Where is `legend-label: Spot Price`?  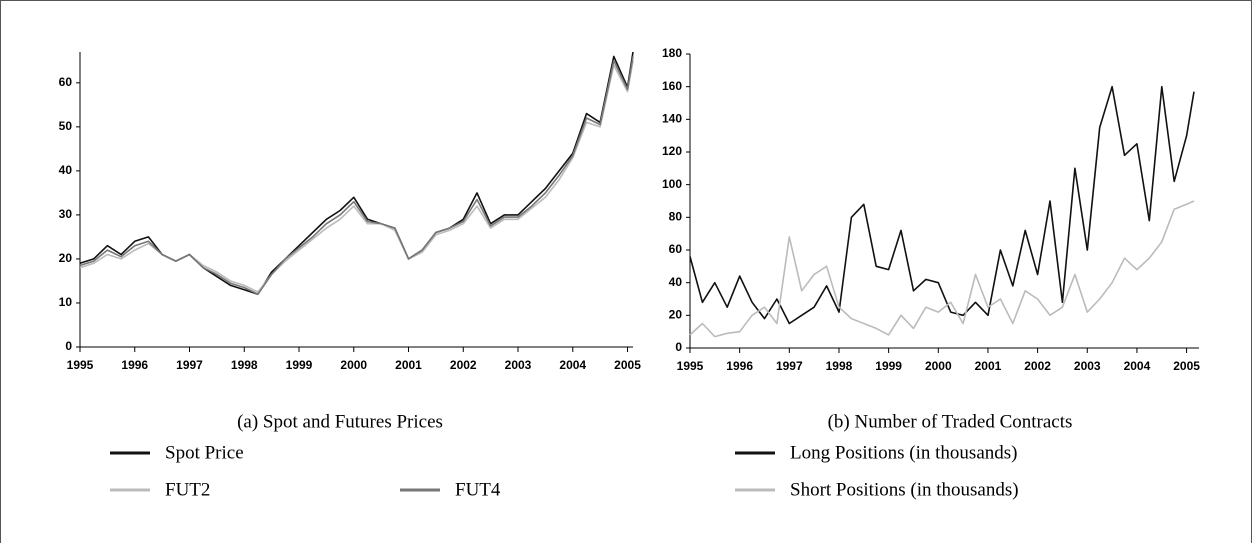 legend-label: Spot Price is located at coordinates (204, 452).